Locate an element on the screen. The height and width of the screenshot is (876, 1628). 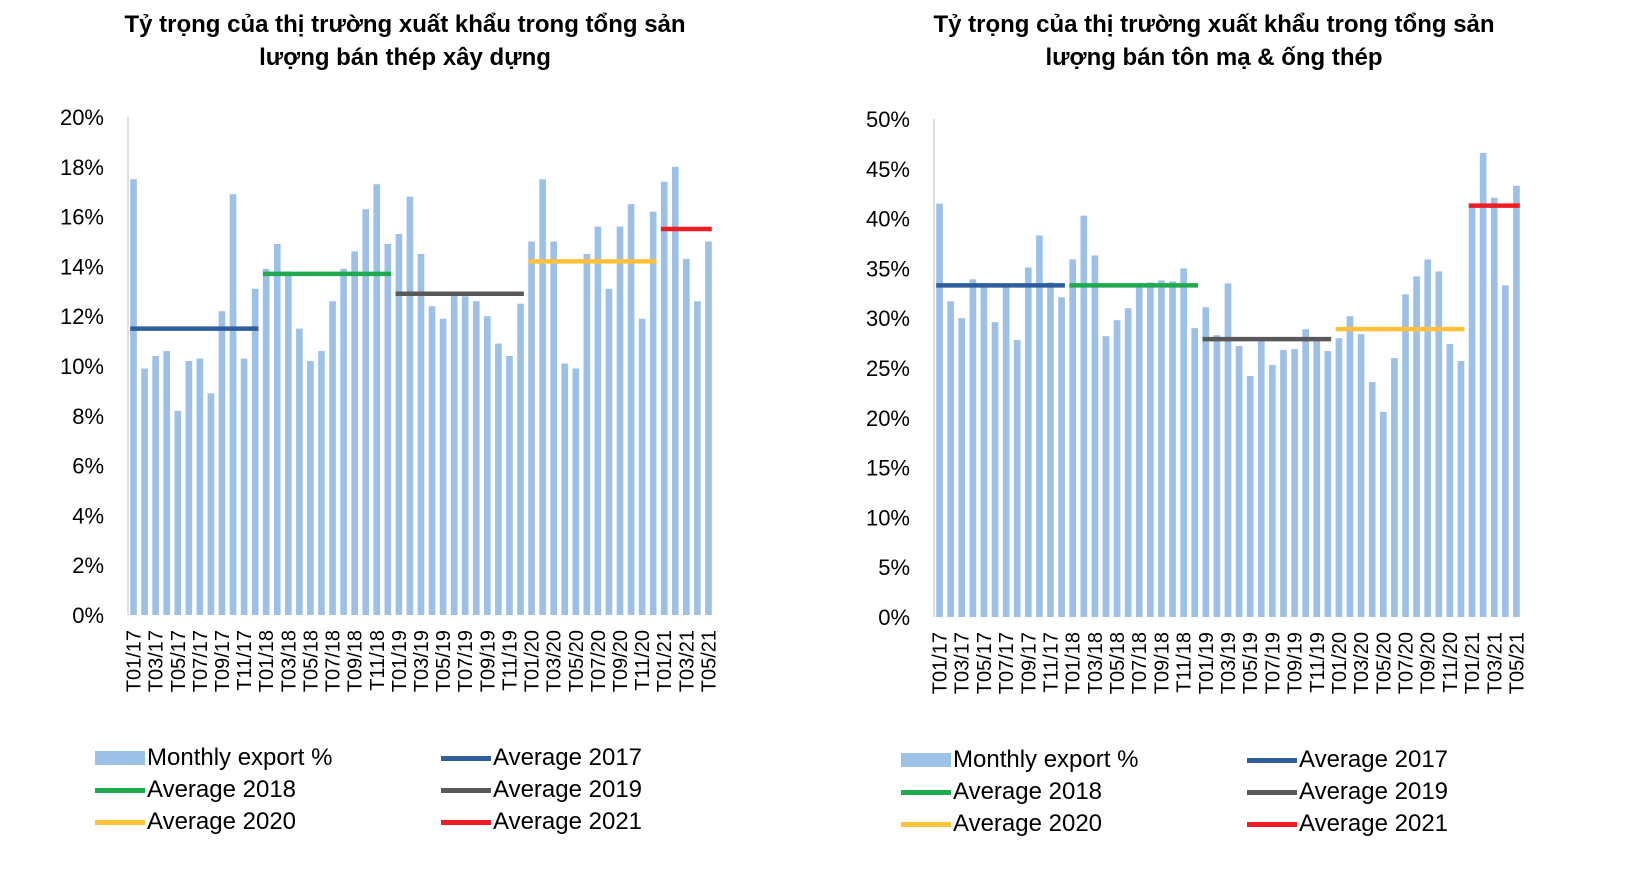
x-tick-label: T03/20 is located at coordinates (555, 661).